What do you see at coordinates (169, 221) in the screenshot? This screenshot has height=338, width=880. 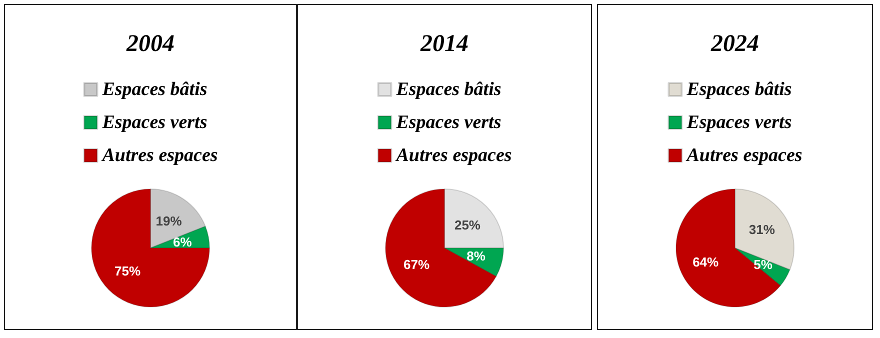 I see `data-label: 19%` at bounding box center [169, 221].